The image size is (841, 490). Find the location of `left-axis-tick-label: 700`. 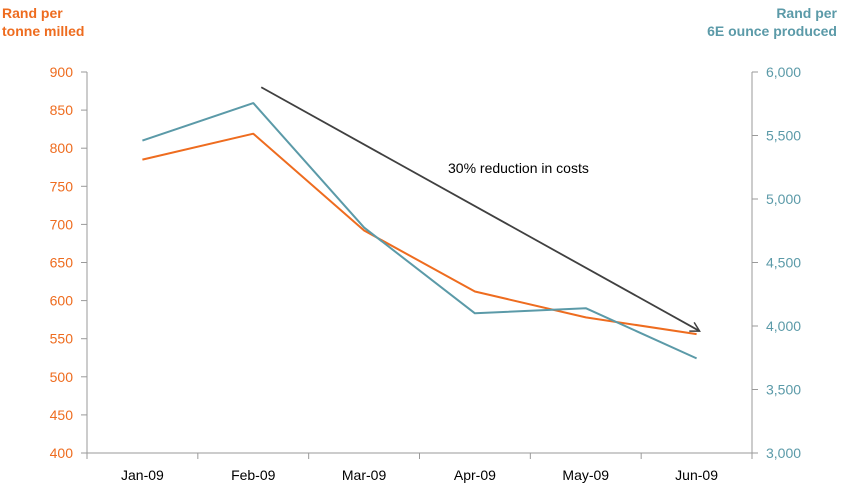

left-axis-tick-label: 700 is located at coordinates (62, 224).